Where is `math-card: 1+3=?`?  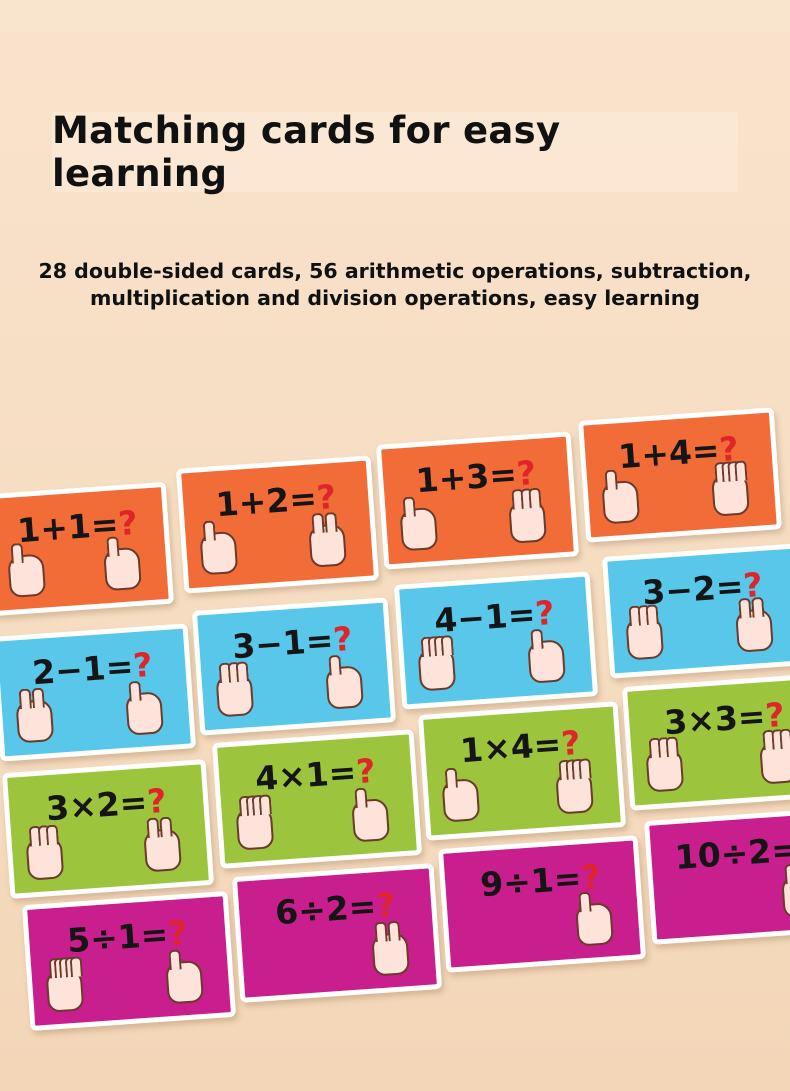
math-card: 1+3=? is located at coordinates (477, 500).